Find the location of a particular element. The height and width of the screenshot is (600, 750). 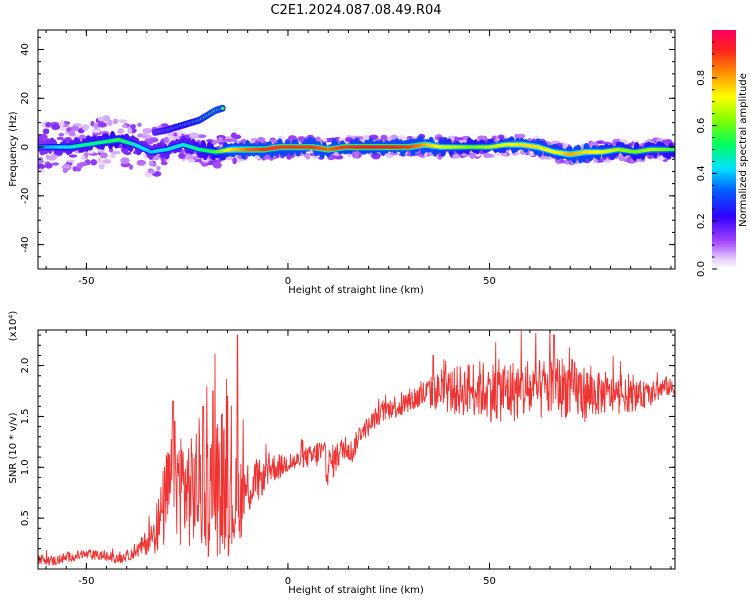

y-tick-label: -40 is located at coordinates (25, 244).